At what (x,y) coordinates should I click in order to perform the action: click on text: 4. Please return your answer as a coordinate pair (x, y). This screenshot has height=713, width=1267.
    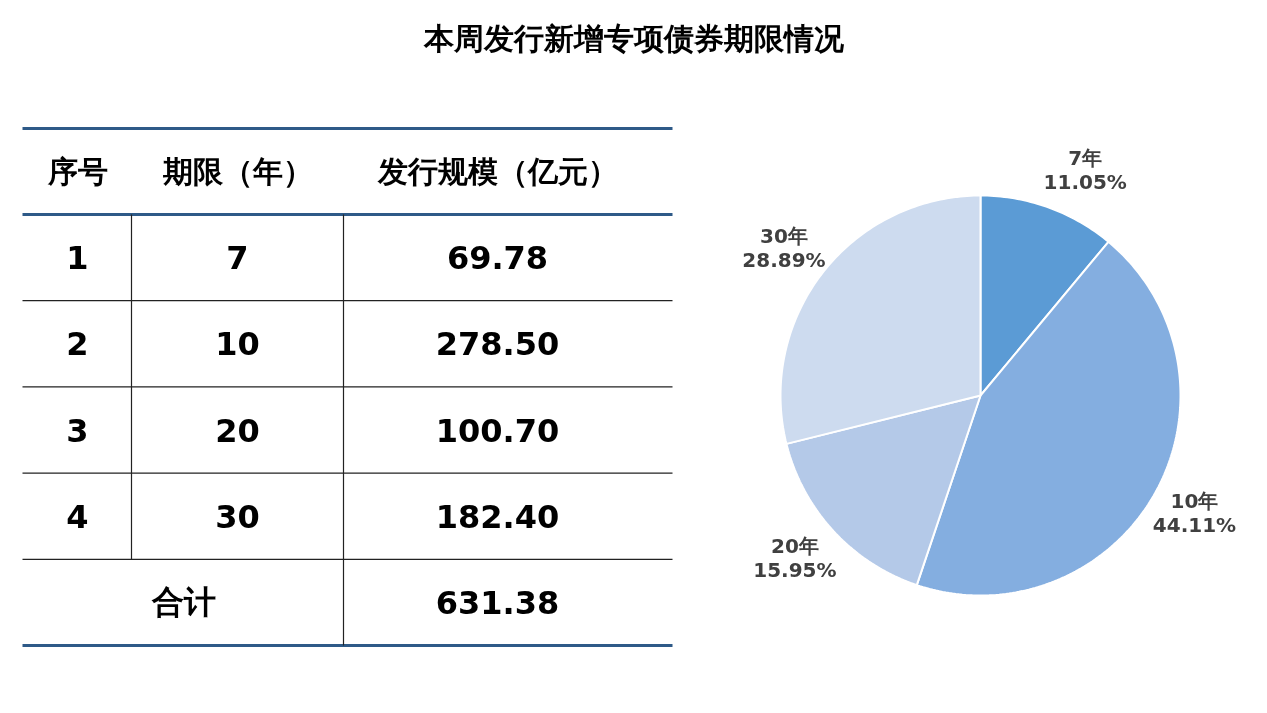
    Looking at the image, I should click on (77, 516).